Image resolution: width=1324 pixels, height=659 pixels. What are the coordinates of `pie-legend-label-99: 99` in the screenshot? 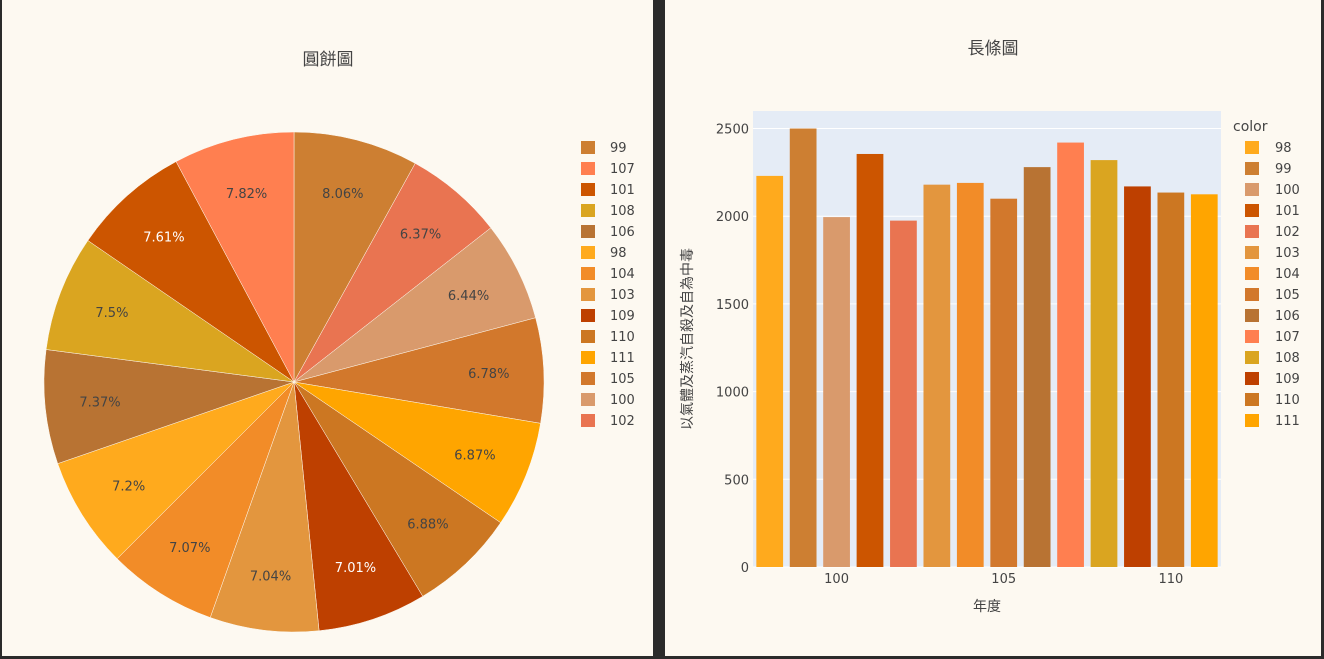 It's located at (618, 148).